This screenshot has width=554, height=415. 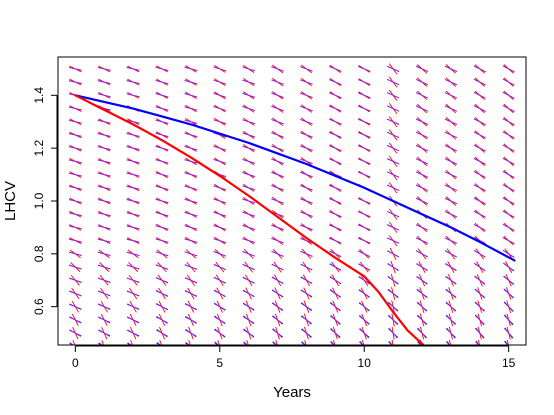 I want to click on x-axis-title: Years, so click(x=292, y=392).